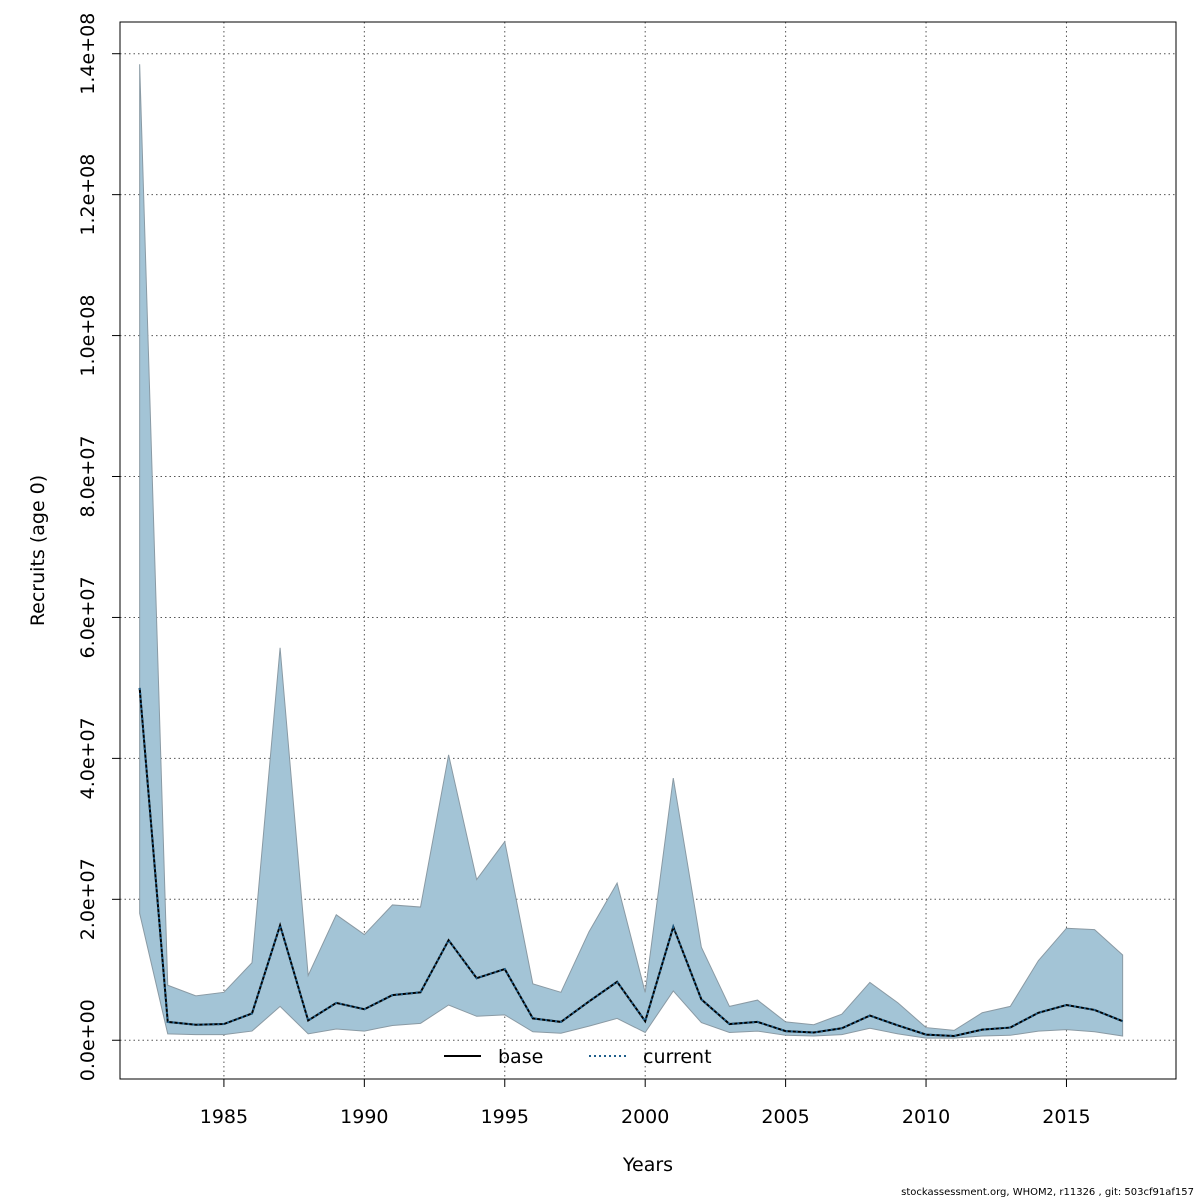 The width and height of the screenshot is (1200, 1200). What do you see at coordinates (1066, 1117) in the screenshot?
I see `x-tick-label: 2015` at bounding box center [1066, 1117].